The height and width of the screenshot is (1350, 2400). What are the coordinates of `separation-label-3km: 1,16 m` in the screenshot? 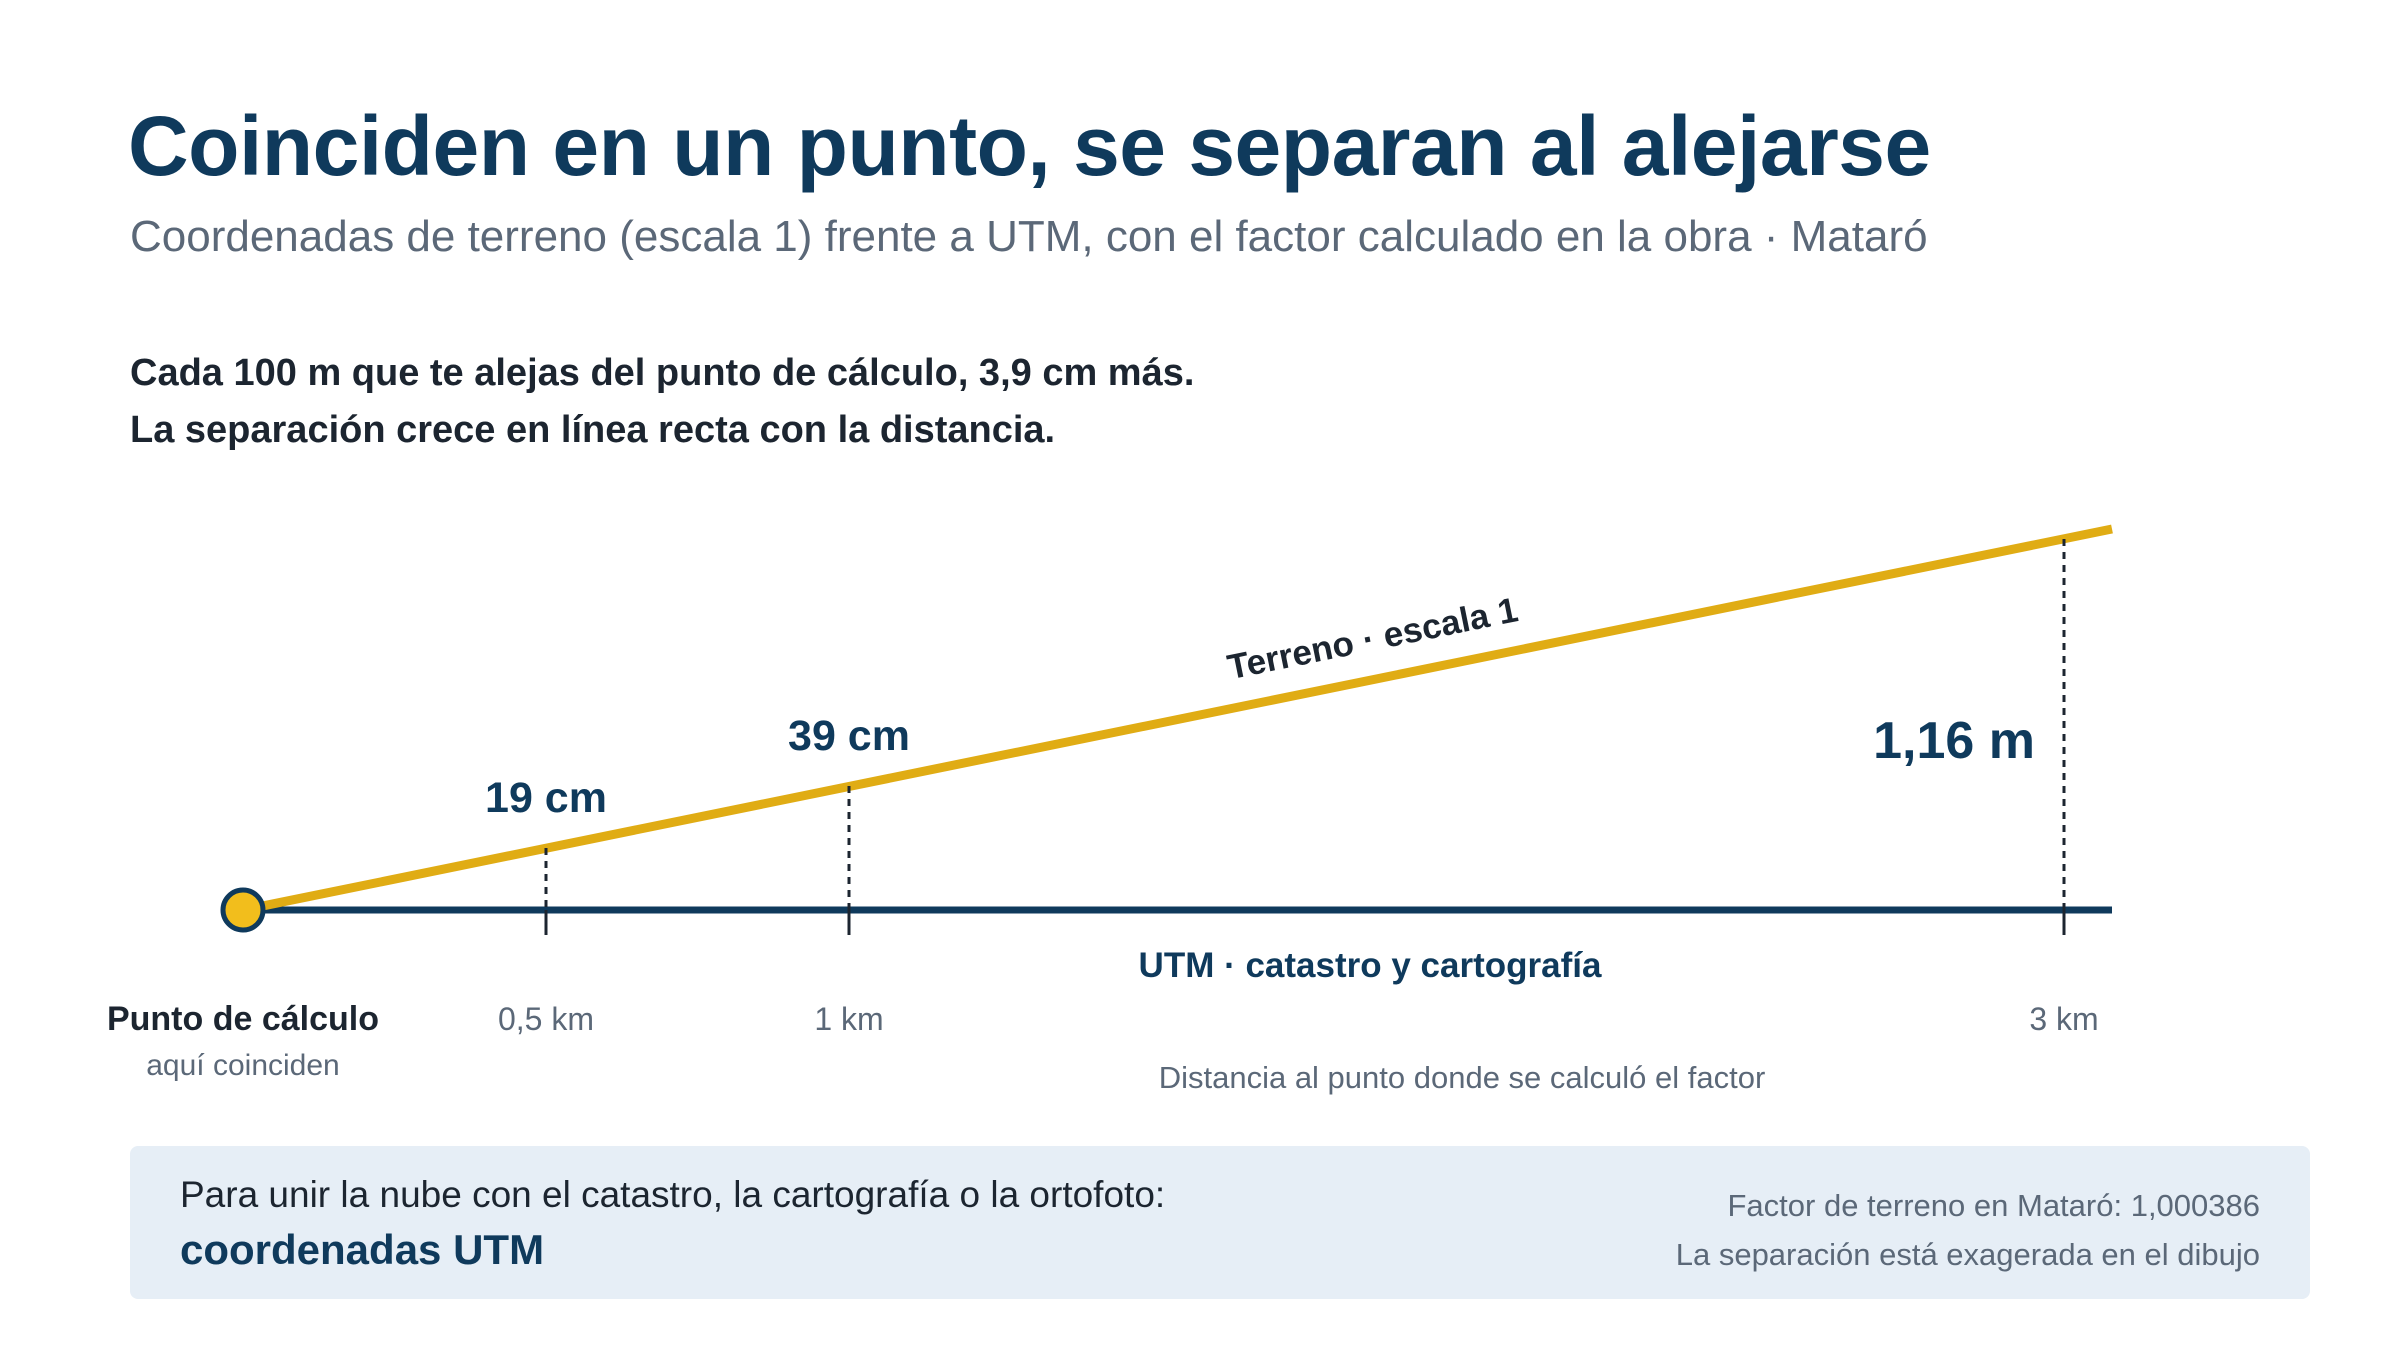 It's located at (1954, 741).